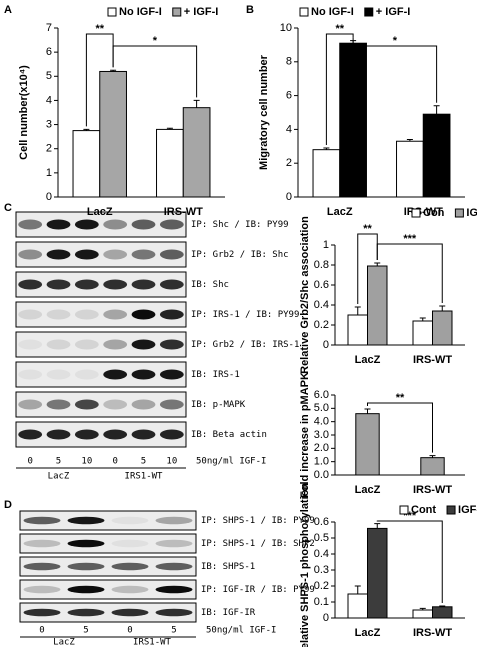 The height and width of the screenshot is (647, 477). What do you see at coordinates (229, 435) in the screenshot?
I see `blot-label: IB: Beta actin` at bounding box center [229, 435].